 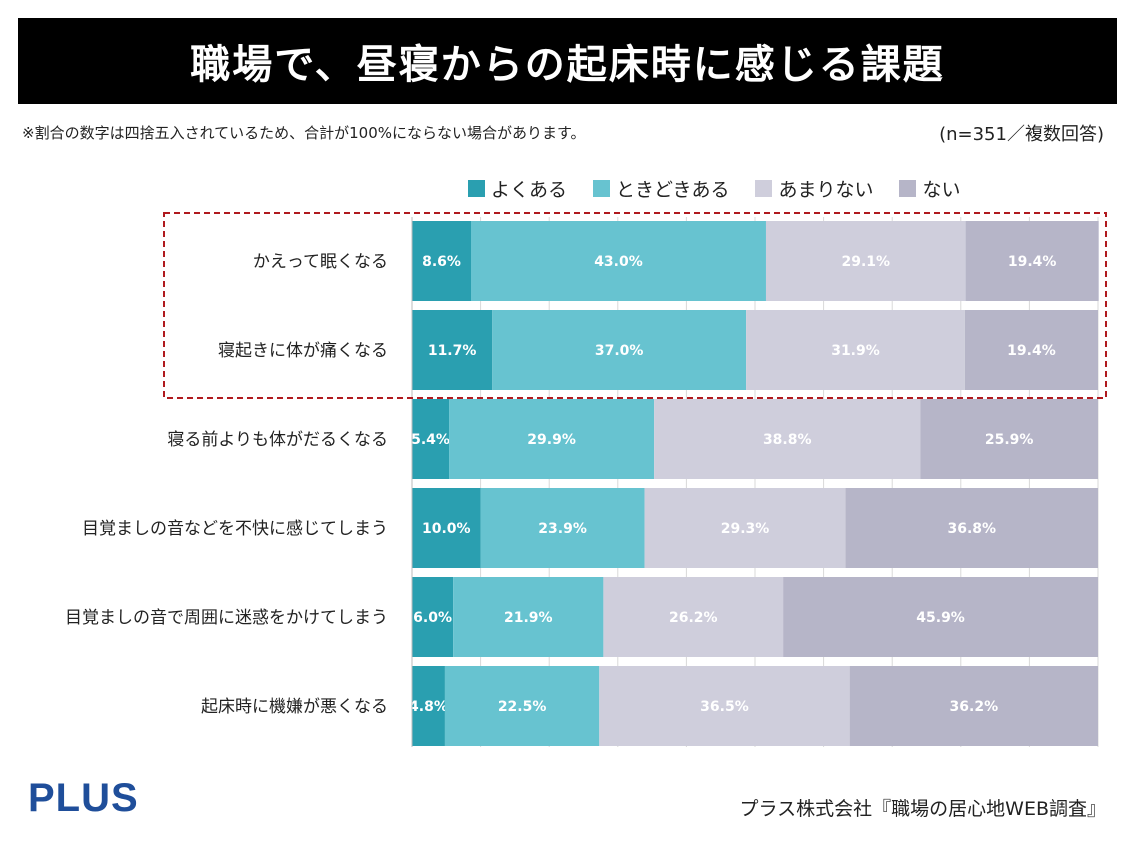 I want to click on data-label: 29.1%, so click(x=865, y=262).